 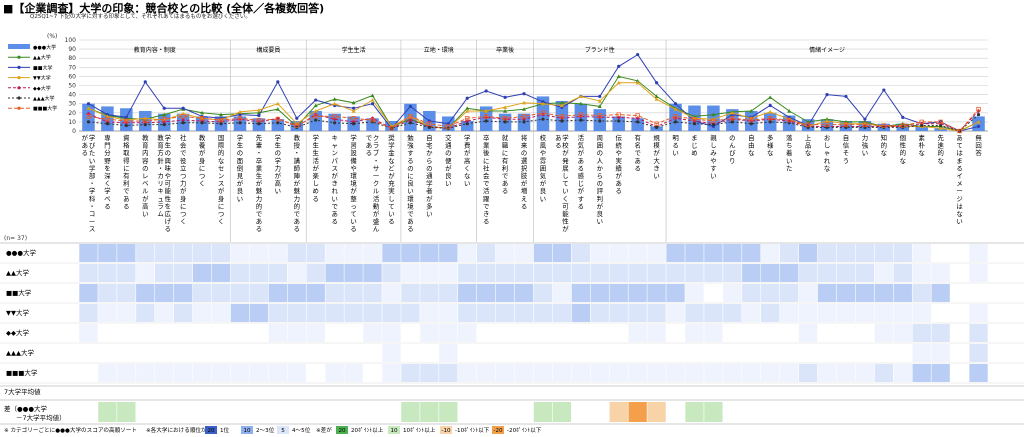 I want to click on x-tick-char: が, so click(x=316, y=167).